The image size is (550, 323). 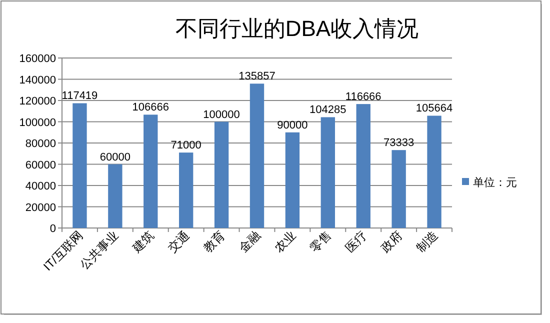 What do you see at coordinates (250, 242) in the screenshot?
I see `x-tick-label: 金融` at bounding box center [250, 242].